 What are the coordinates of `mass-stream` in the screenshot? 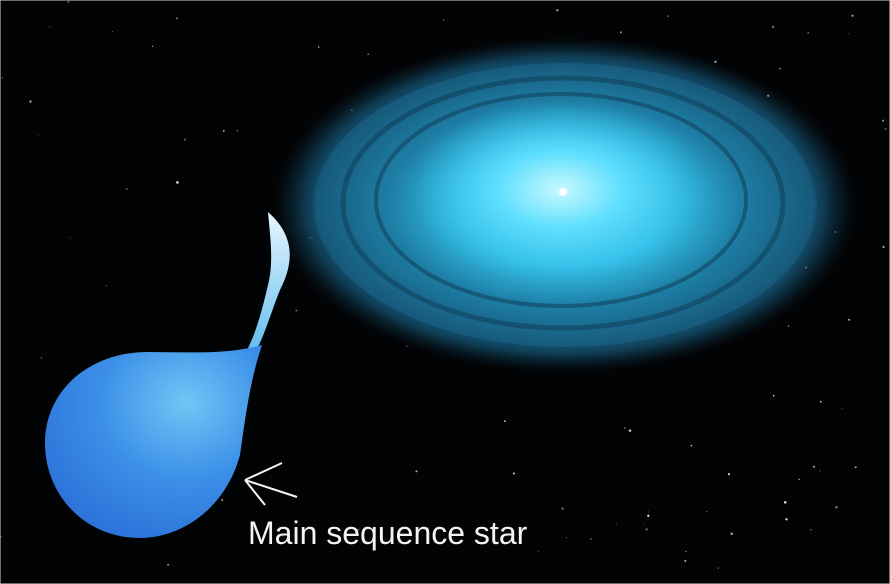 It's located at (265, 287).